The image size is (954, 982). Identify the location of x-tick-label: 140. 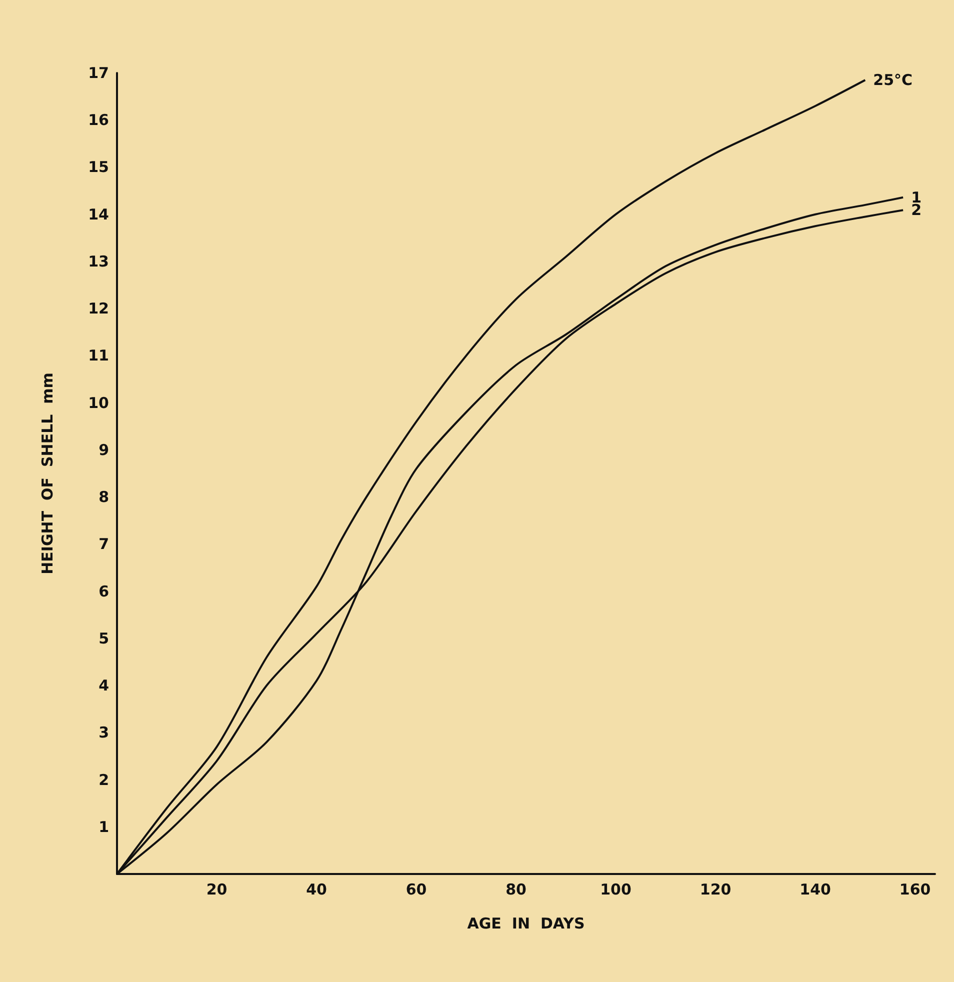
(815, 889).